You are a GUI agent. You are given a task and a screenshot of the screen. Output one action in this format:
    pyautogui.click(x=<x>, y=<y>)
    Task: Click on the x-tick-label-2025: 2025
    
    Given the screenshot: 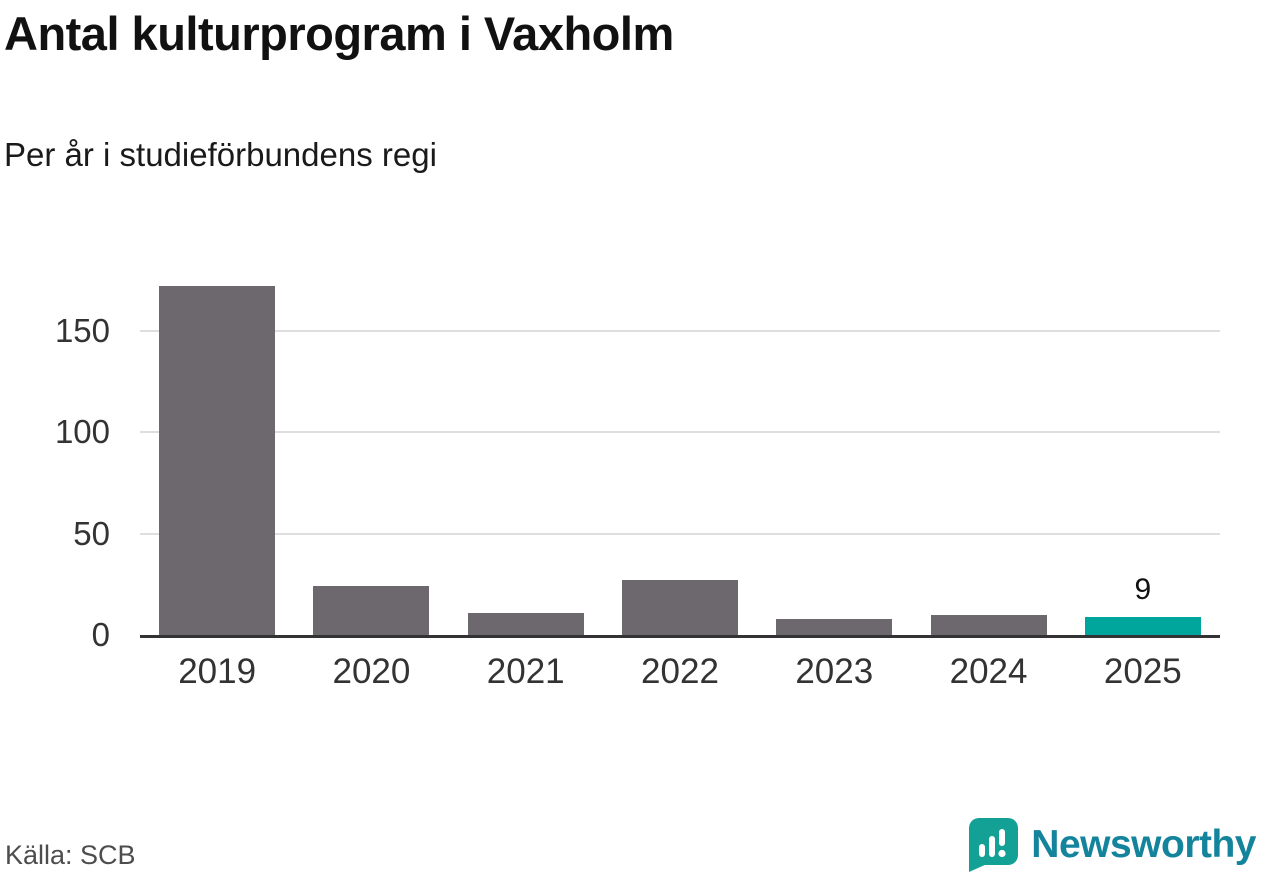 What is the action you would take?
    pyautogui.click(x=1142, y=671)
    